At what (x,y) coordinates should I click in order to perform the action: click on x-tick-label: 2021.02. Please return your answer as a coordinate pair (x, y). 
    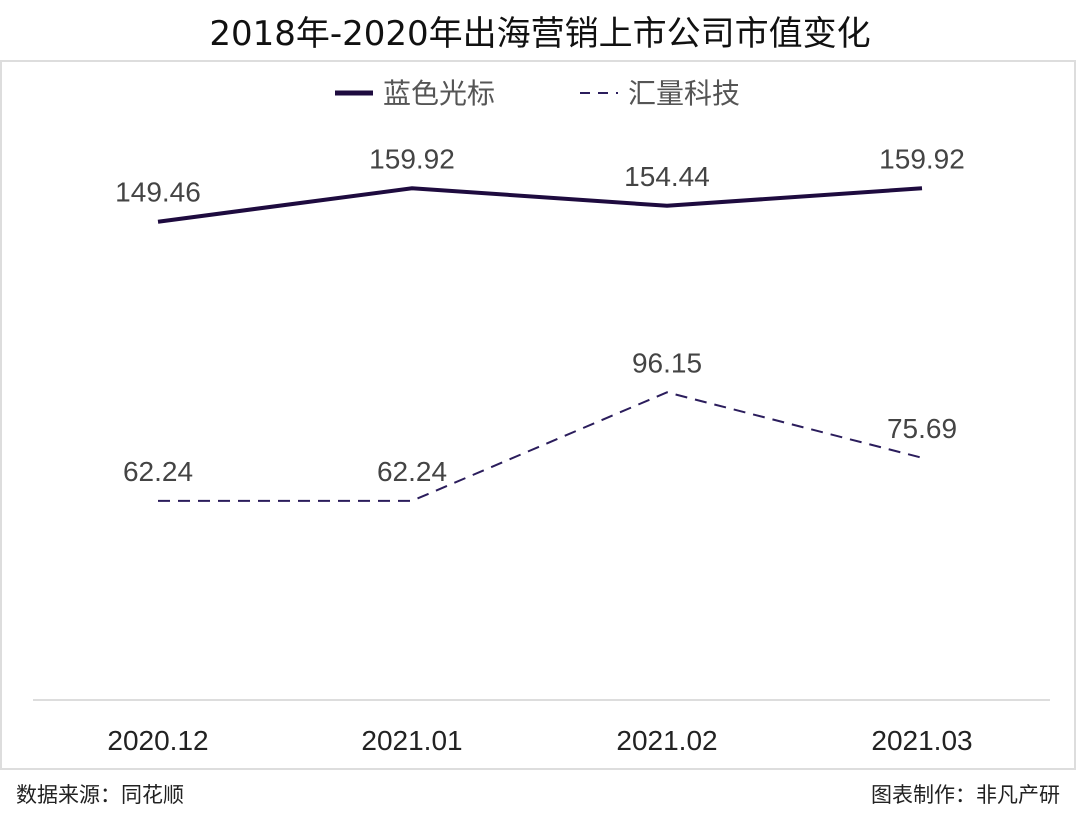
    Looking at the image, I should click on (666, 740).